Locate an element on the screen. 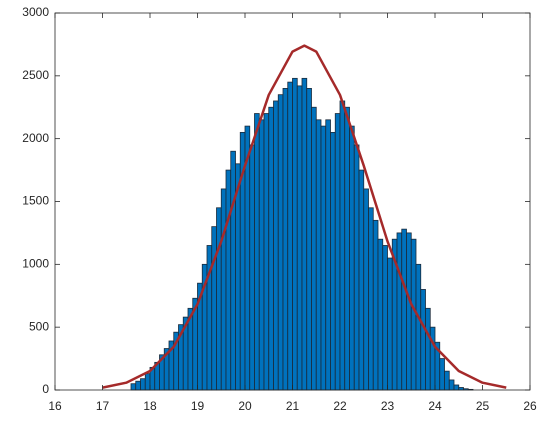 This screenshot has width=550, height=428. x-tick-label: 16 is located at coordinates (55, 406).